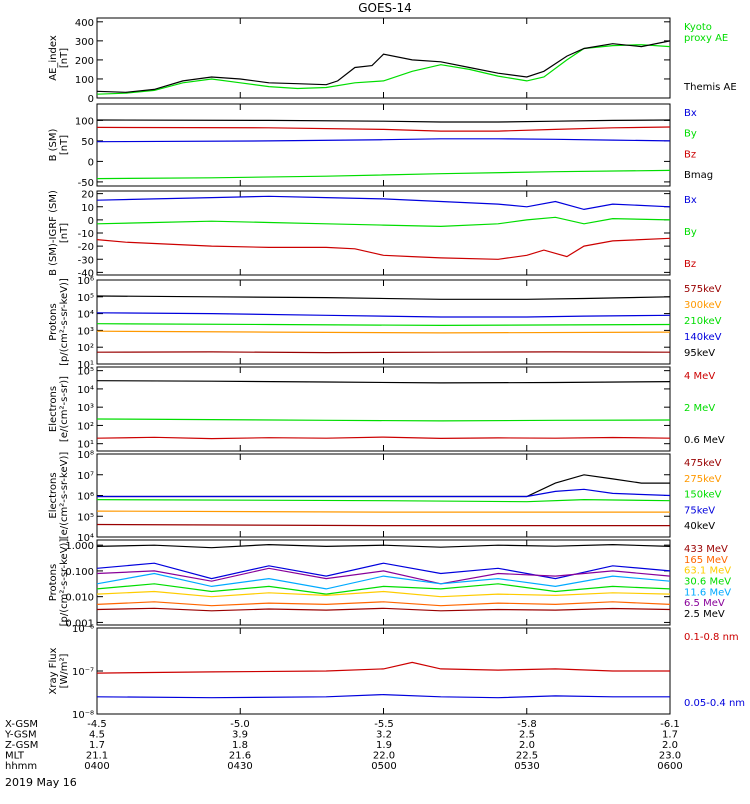 Image resolution: width=750 pixels, height=804 pixels. What do you see at coordinates (84, 42) in the screenshot?
I see `y-tick-label: 300` at bounding box center [84, 42].